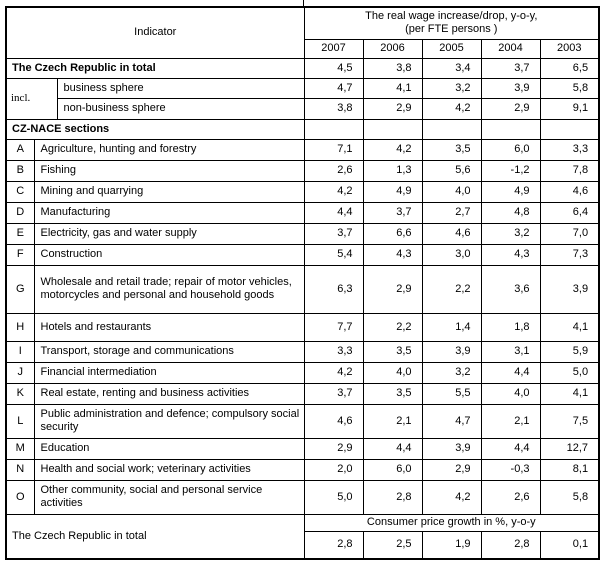 The image size is (603, 570). I want to click on total-value: 3,4, so click(451, 68).